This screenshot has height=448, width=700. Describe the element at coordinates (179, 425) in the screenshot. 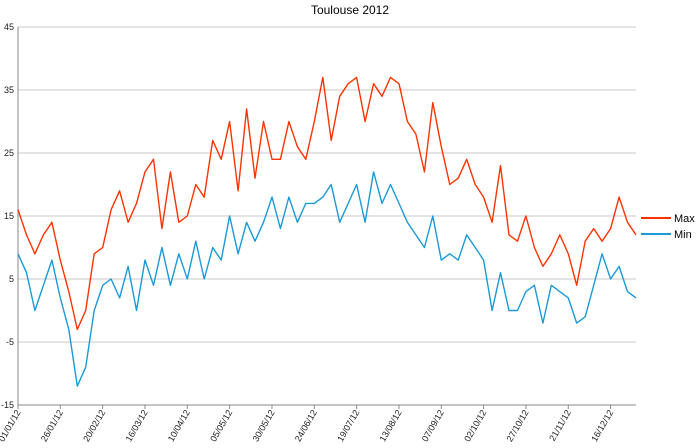

I see `x-tick-label: 10/04/12` at that location.